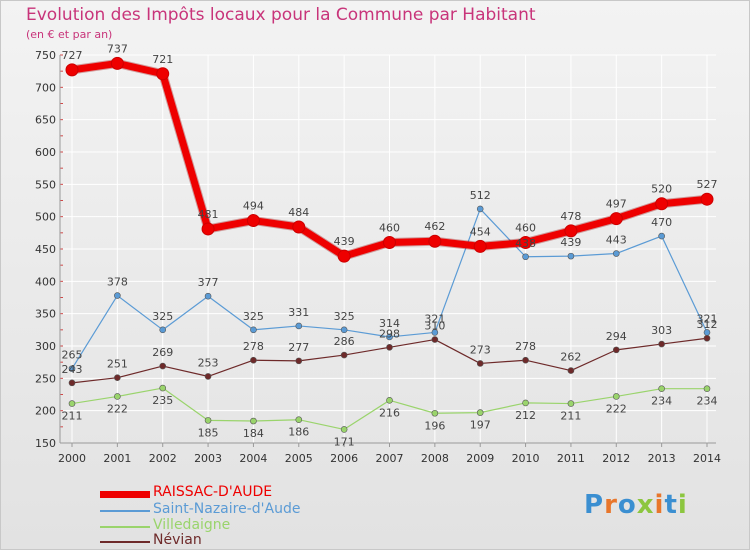 The height and width of the screenshot is (550, 750). Describe the element at coordinates (707, 324) in the screenshot. I see `data-label: 312` at that location.